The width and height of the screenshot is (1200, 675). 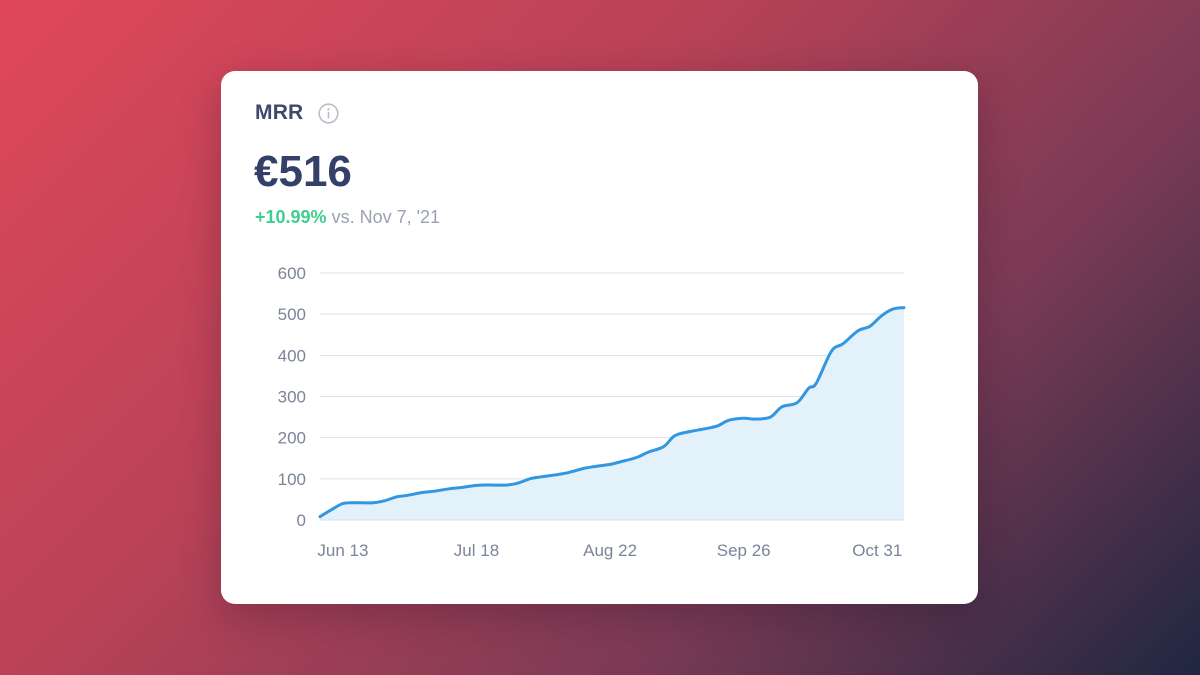 I want to click on metric-value: €516, so click(x=303, y=171).